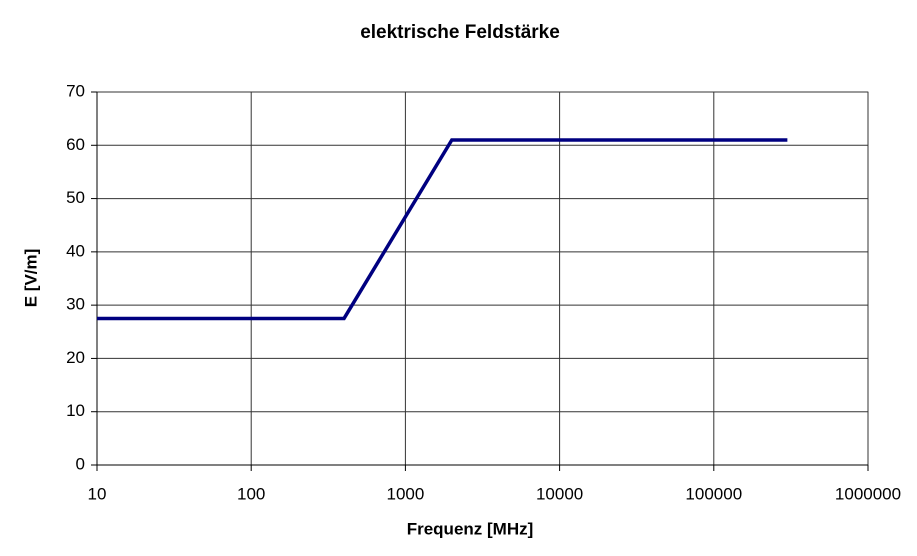  What do you see at coordinates (75, 304) in the screenshot?
I see `y-tick-label: 30` at bounding box center [75, 304].